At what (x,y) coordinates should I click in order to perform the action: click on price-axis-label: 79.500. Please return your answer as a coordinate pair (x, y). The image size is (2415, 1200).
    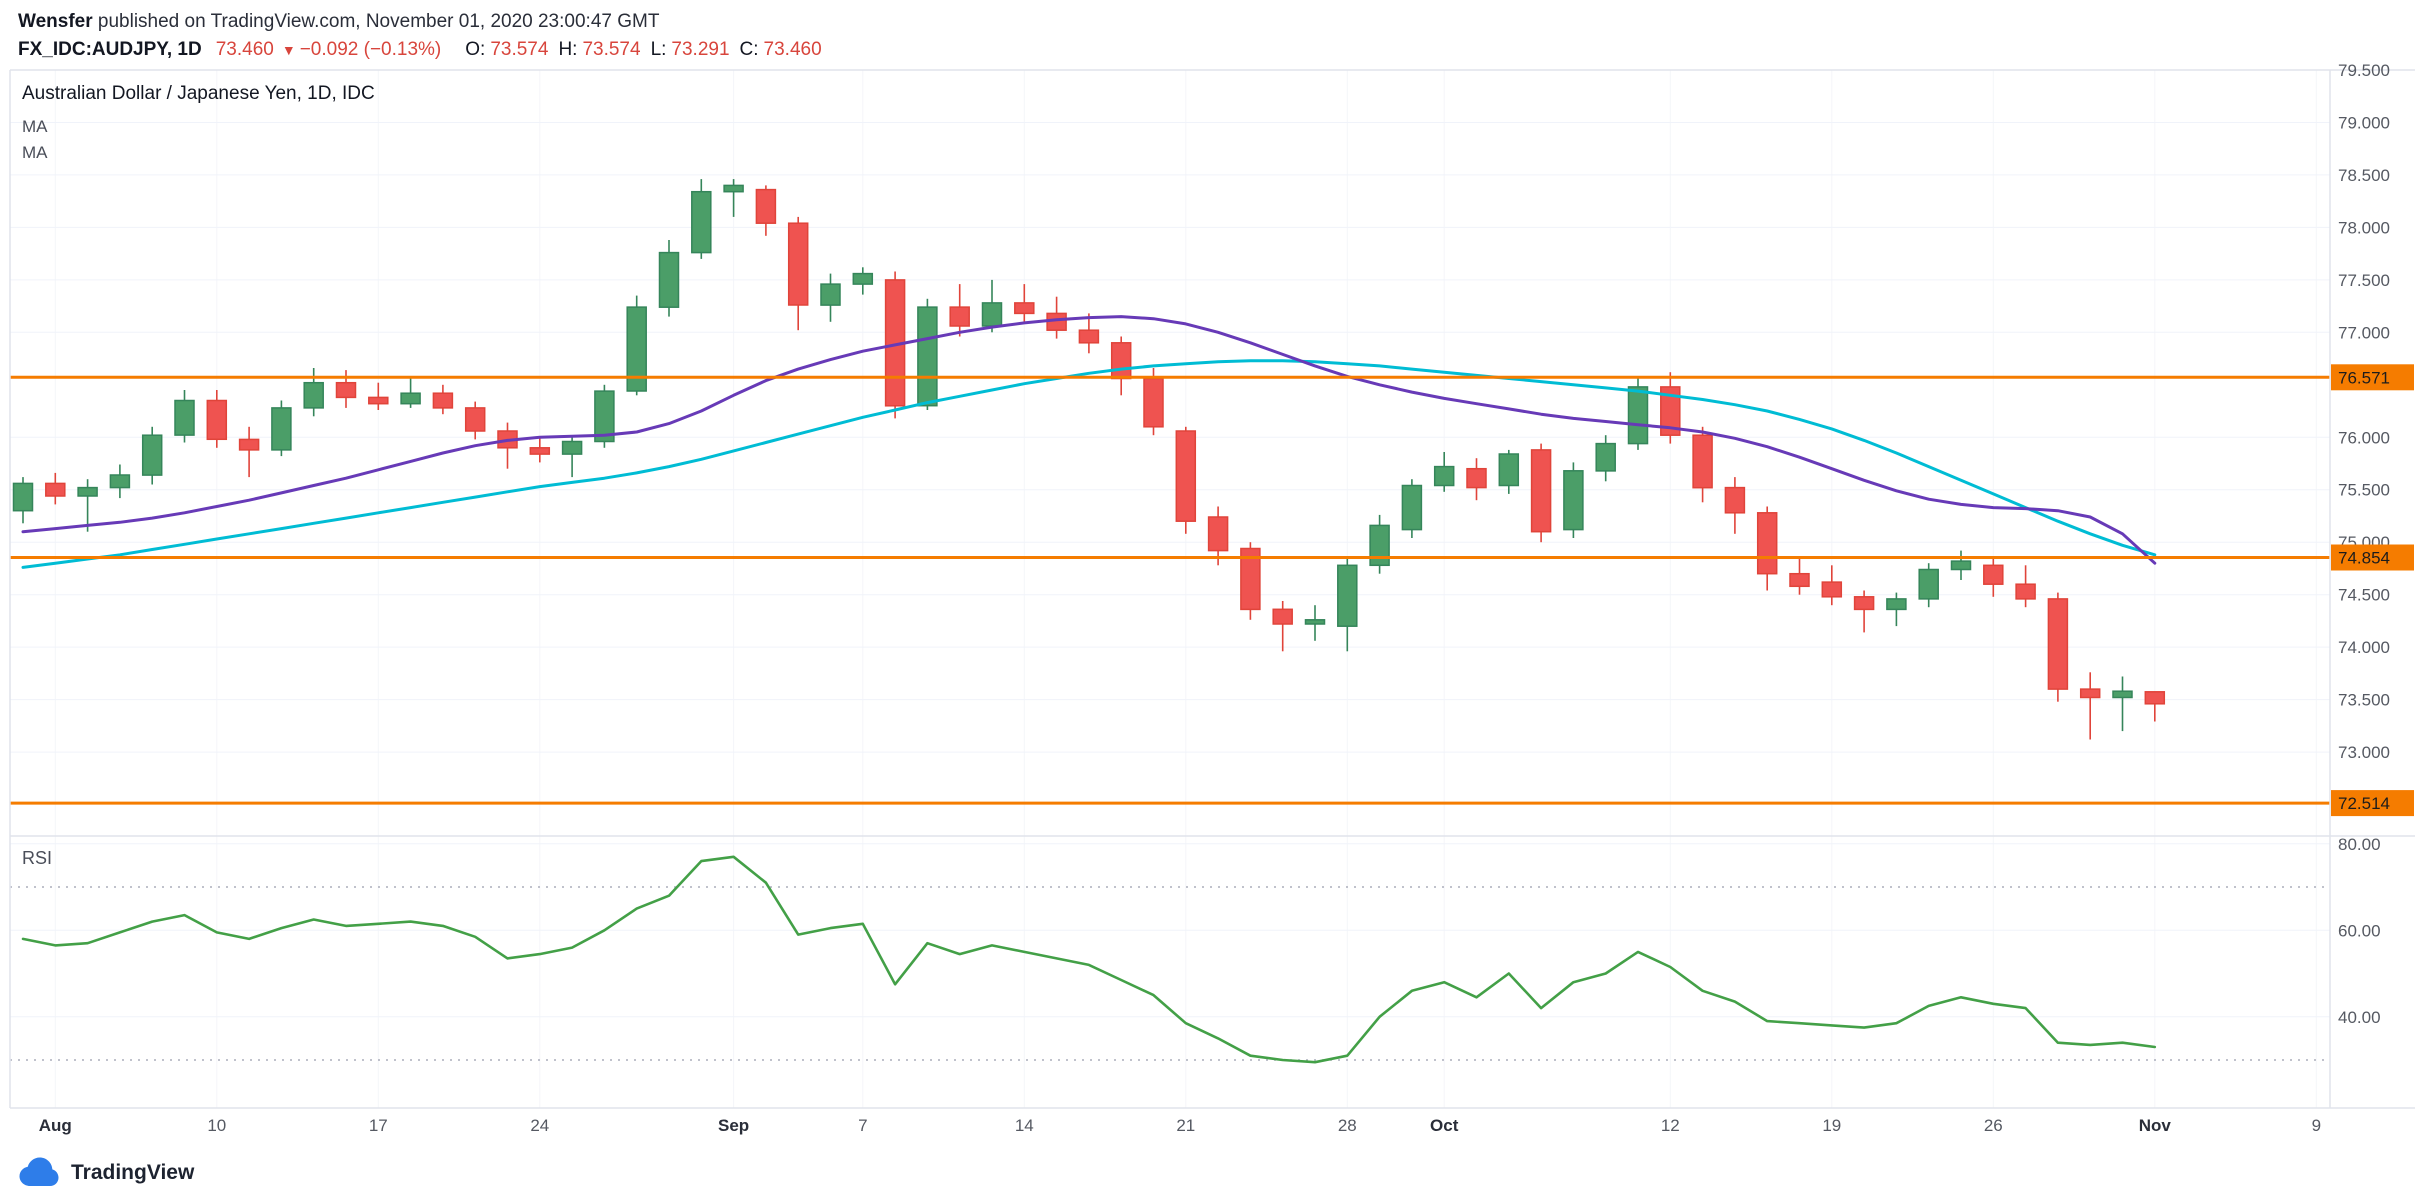
    Looking at the image, I should click on (2364, 70).